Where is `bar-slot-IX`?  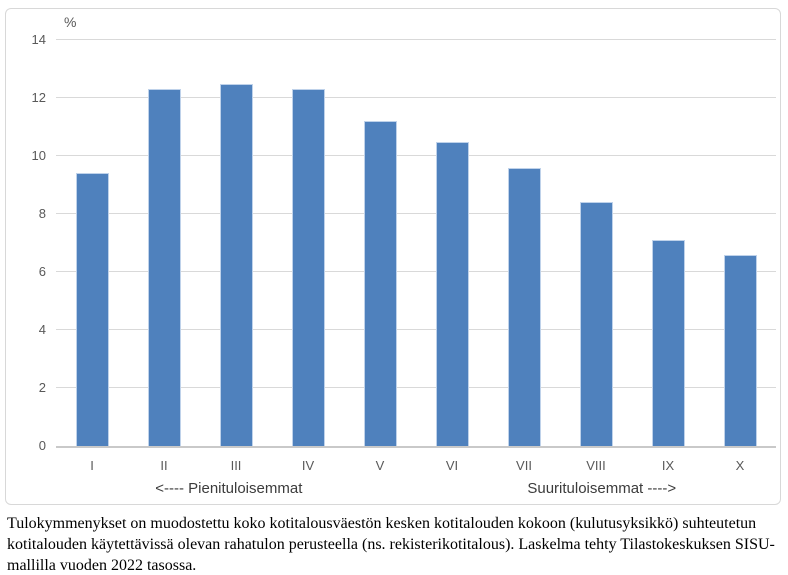 bar-slot-IX is located at coordinates (668, 243).